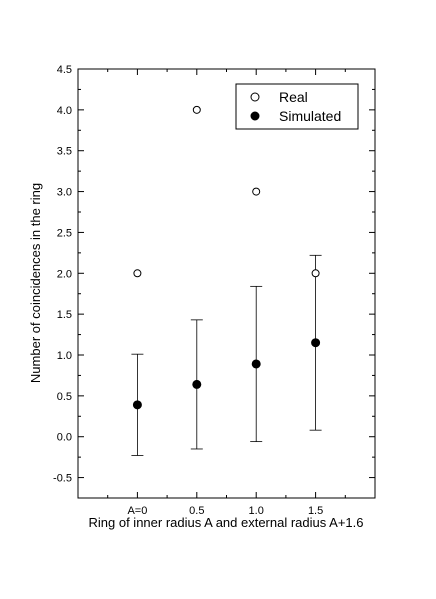  What do you see at coordinates (64, 152) in the screenshot?
I see `y-tick-label: 3.5` at bounding box center [64, 152].